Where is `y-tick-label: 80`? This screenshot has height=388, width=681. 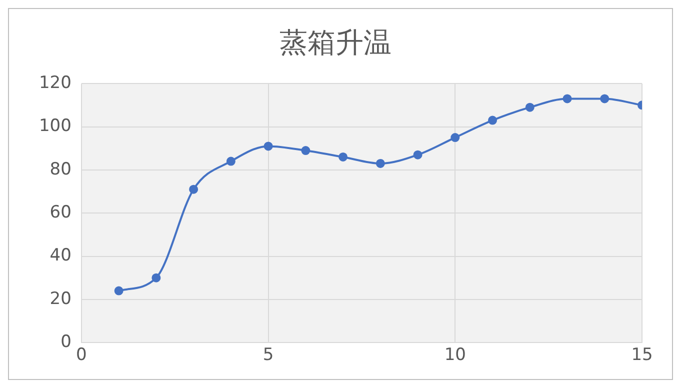
y-tick-label: 80 is located at coordinates (61, 169).